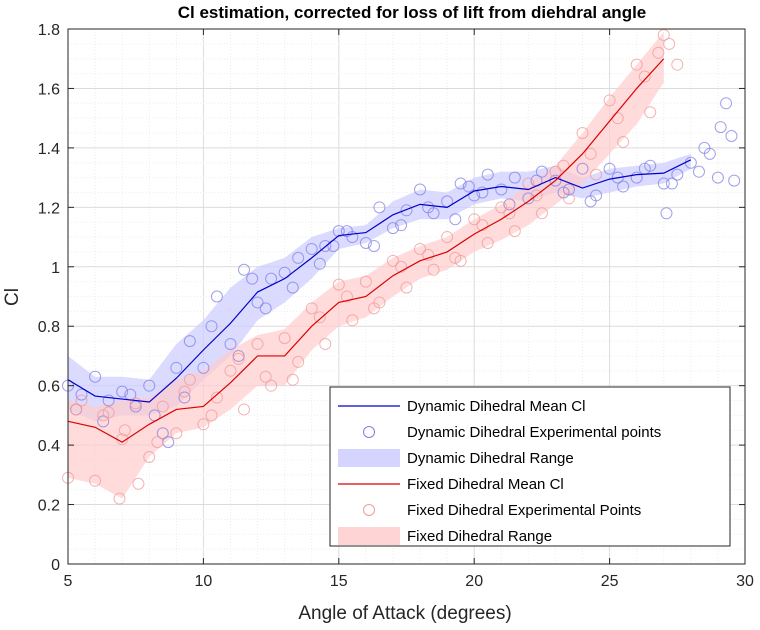  I want to click on x-tick-label: 15, so click(339, 581).